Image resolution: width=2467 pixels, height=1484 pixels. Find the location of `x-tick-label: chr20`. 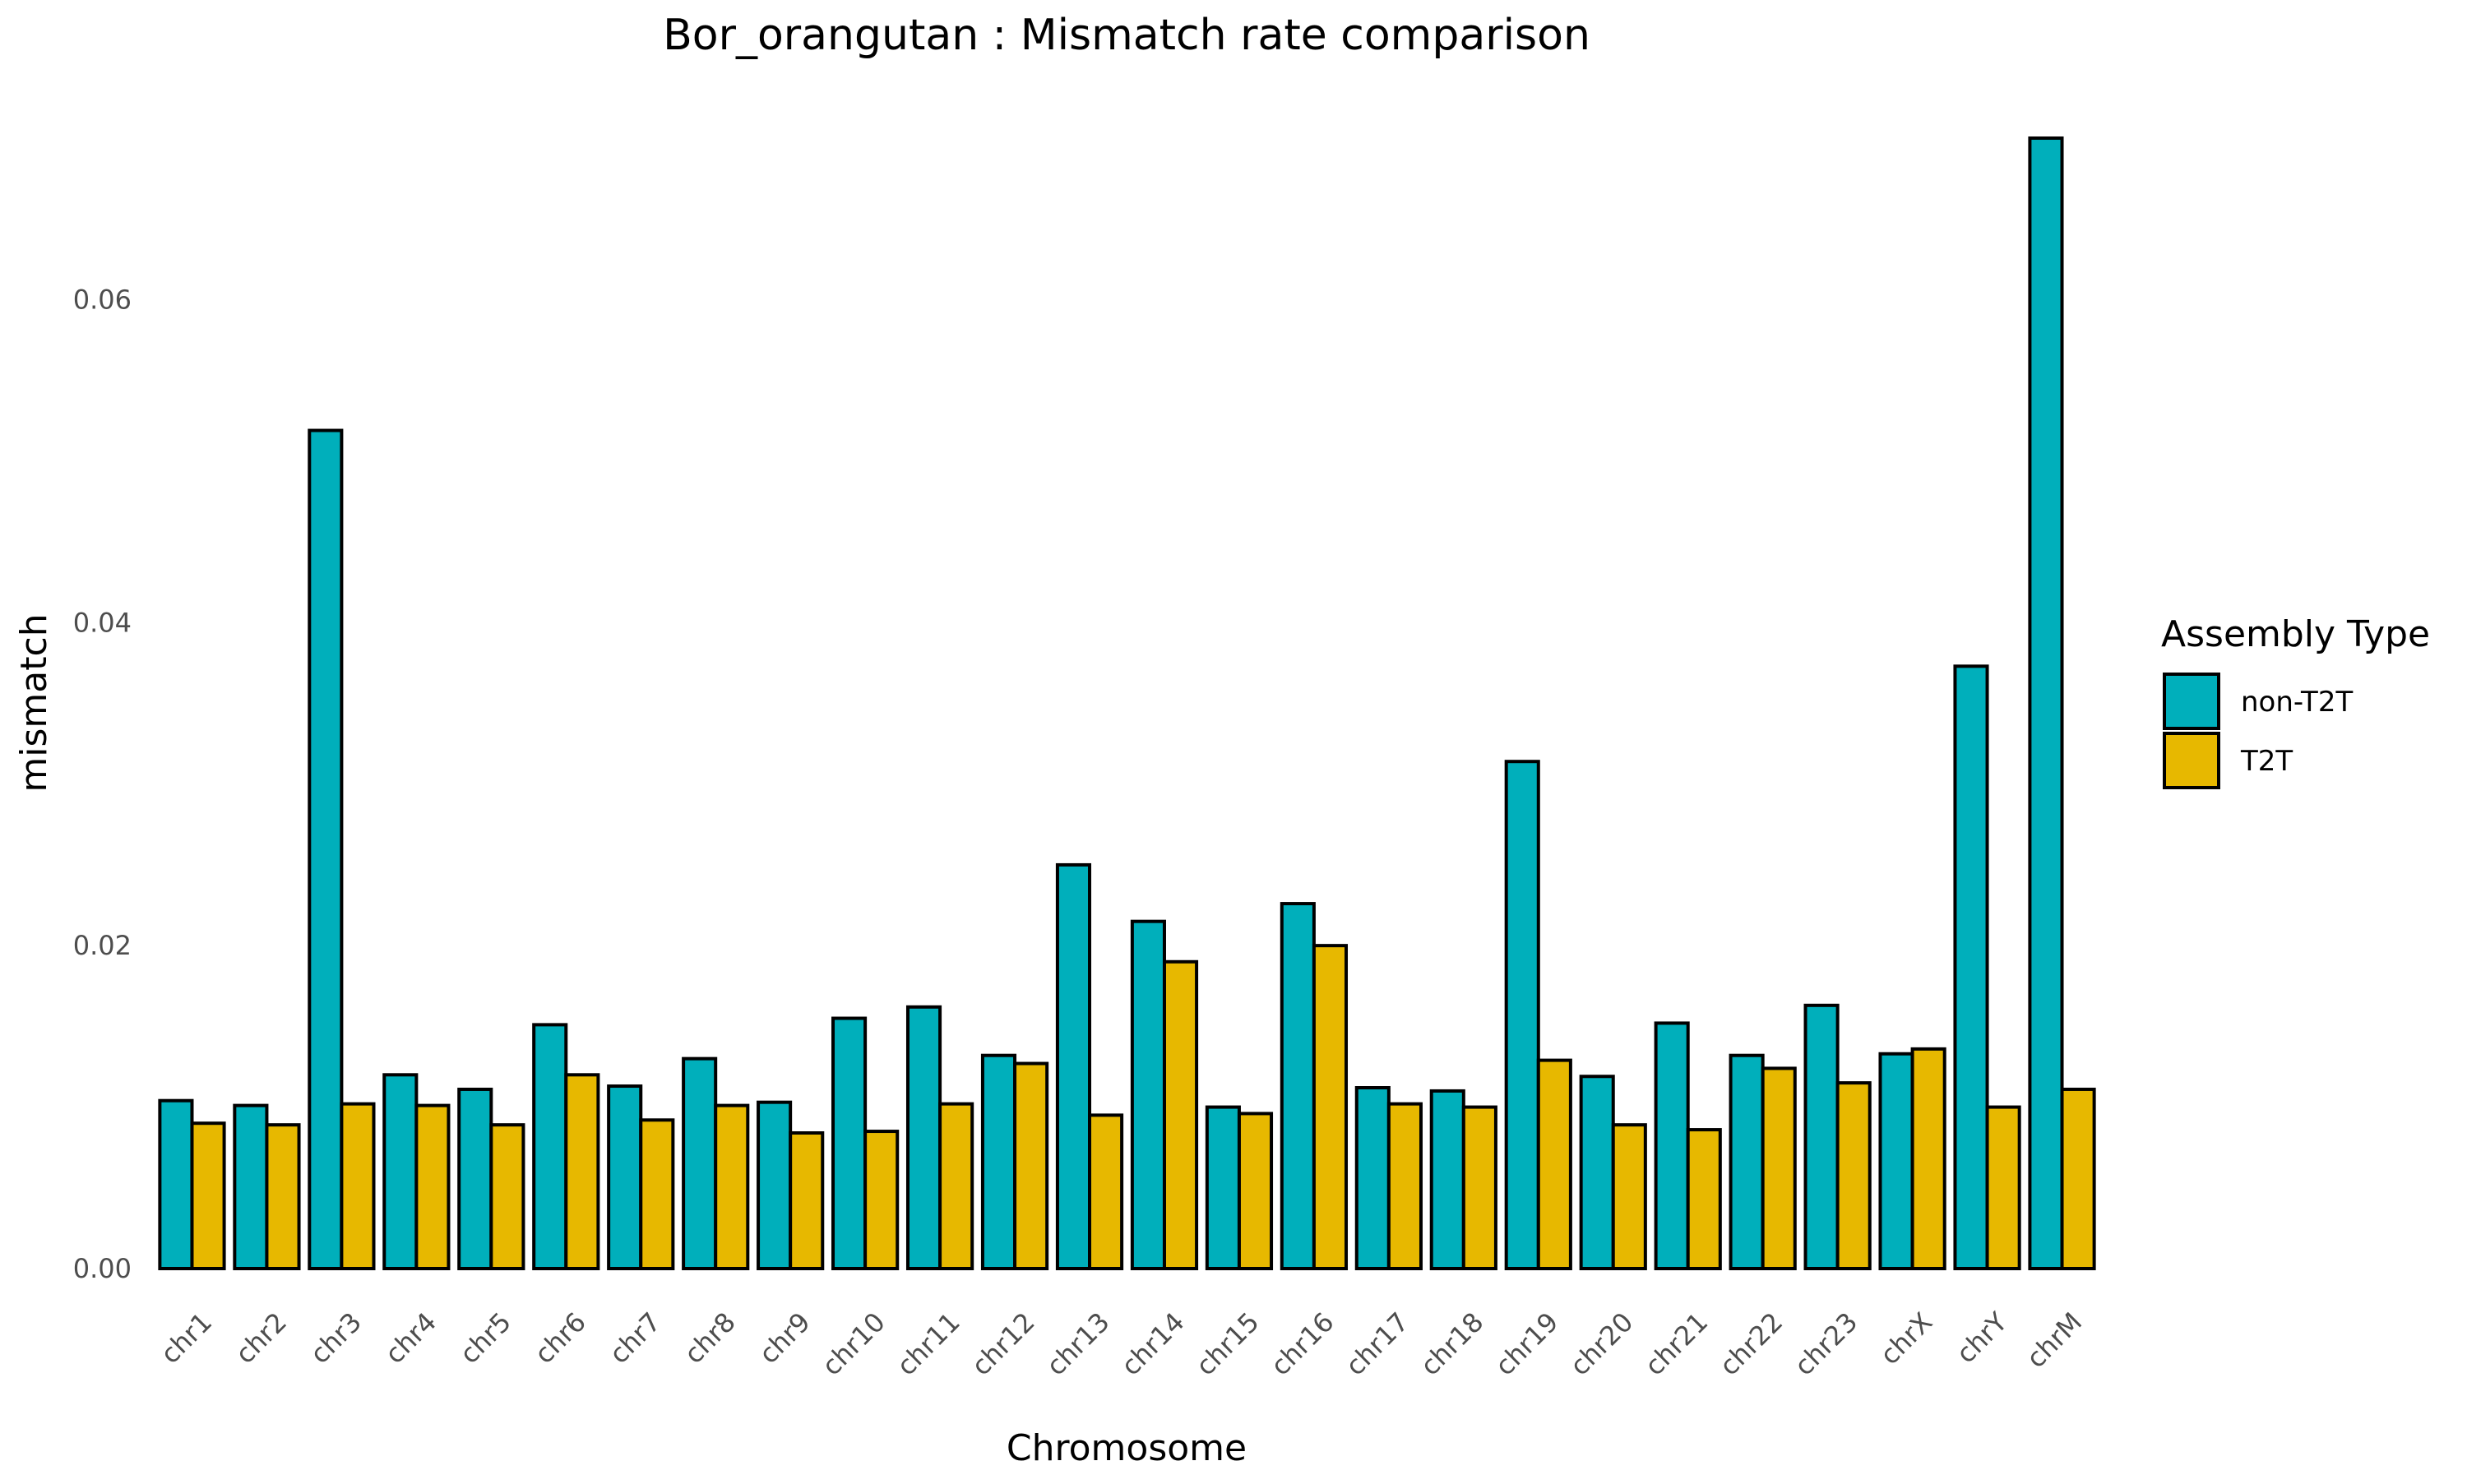

x-tick-label: chr20 is located at coordinates (1602, 1344).